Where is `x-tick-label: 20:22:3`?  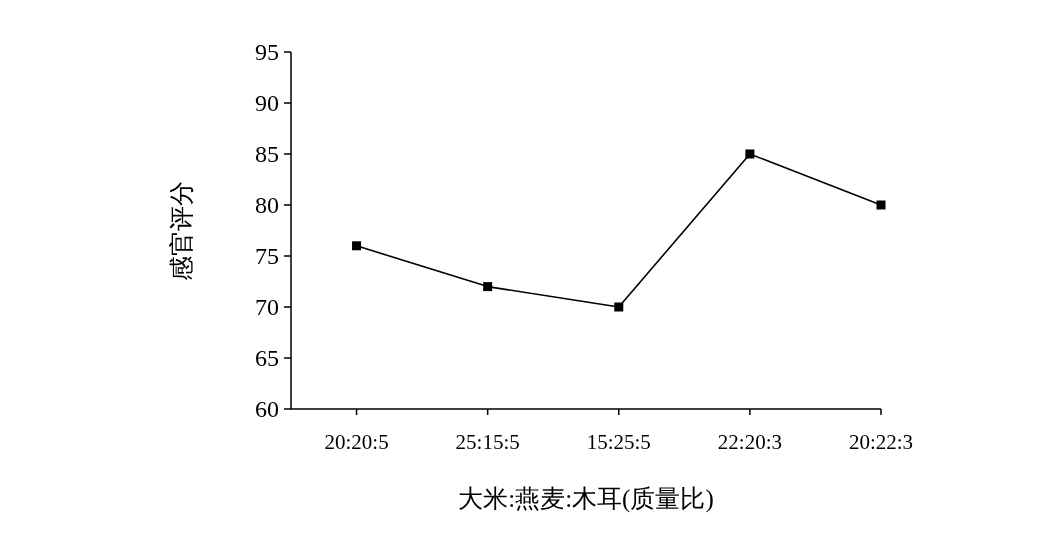
x-tick-label: 20:22:3 is located at coordinates (881, 442).